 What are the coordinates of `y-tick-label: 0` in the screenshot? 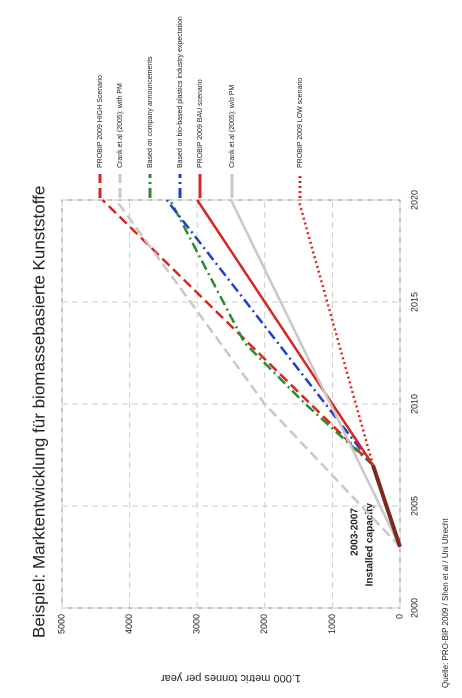 It's located at (399, 616).